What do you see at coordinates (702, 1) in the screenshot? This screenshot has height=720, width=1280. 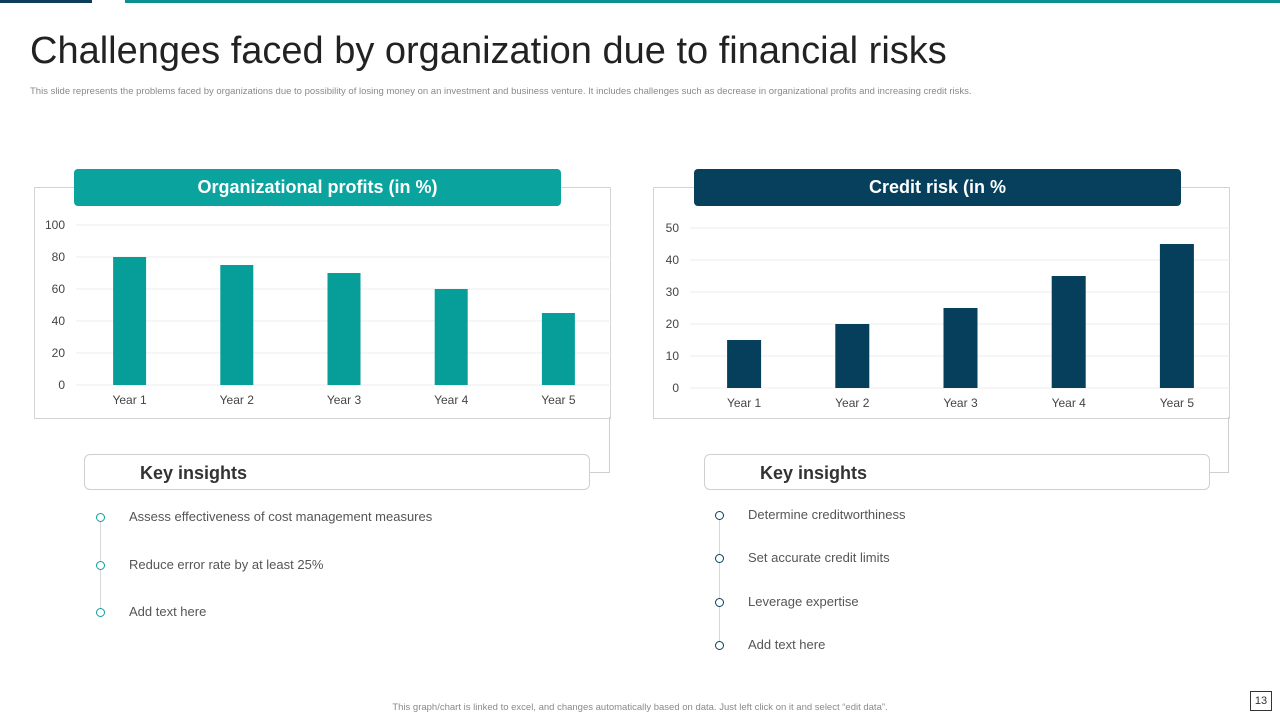 I see `top-accent-bar-teal` at bounding box center [702, 1].